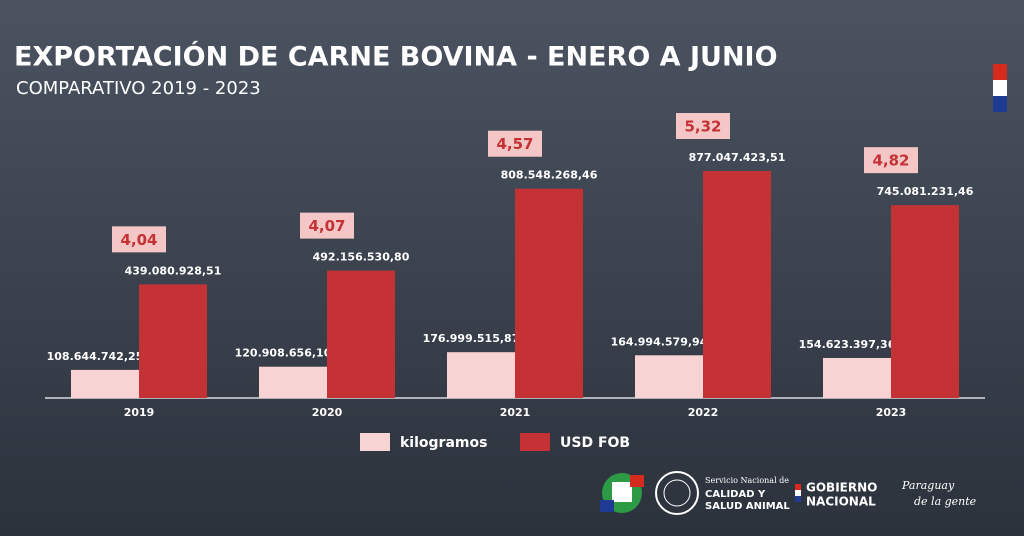  I want to click on ratio-label: 4,07, so click(326, 226).